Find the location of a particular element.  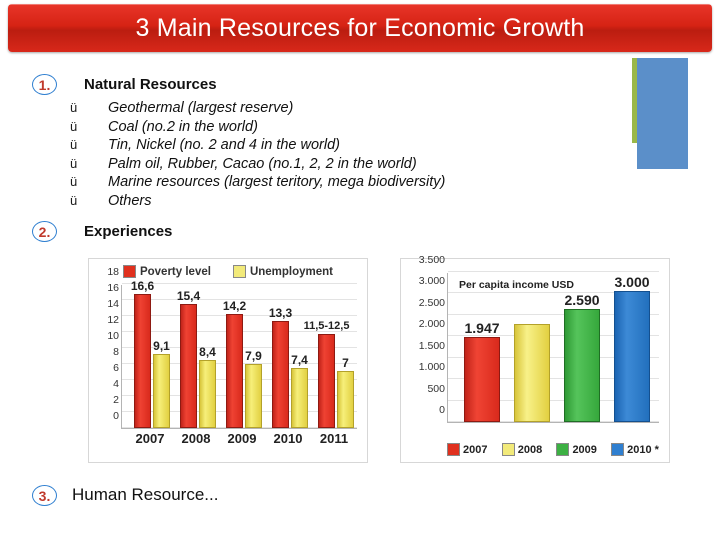

x-tick-label: 2009 is located at coordinates (242, 438).